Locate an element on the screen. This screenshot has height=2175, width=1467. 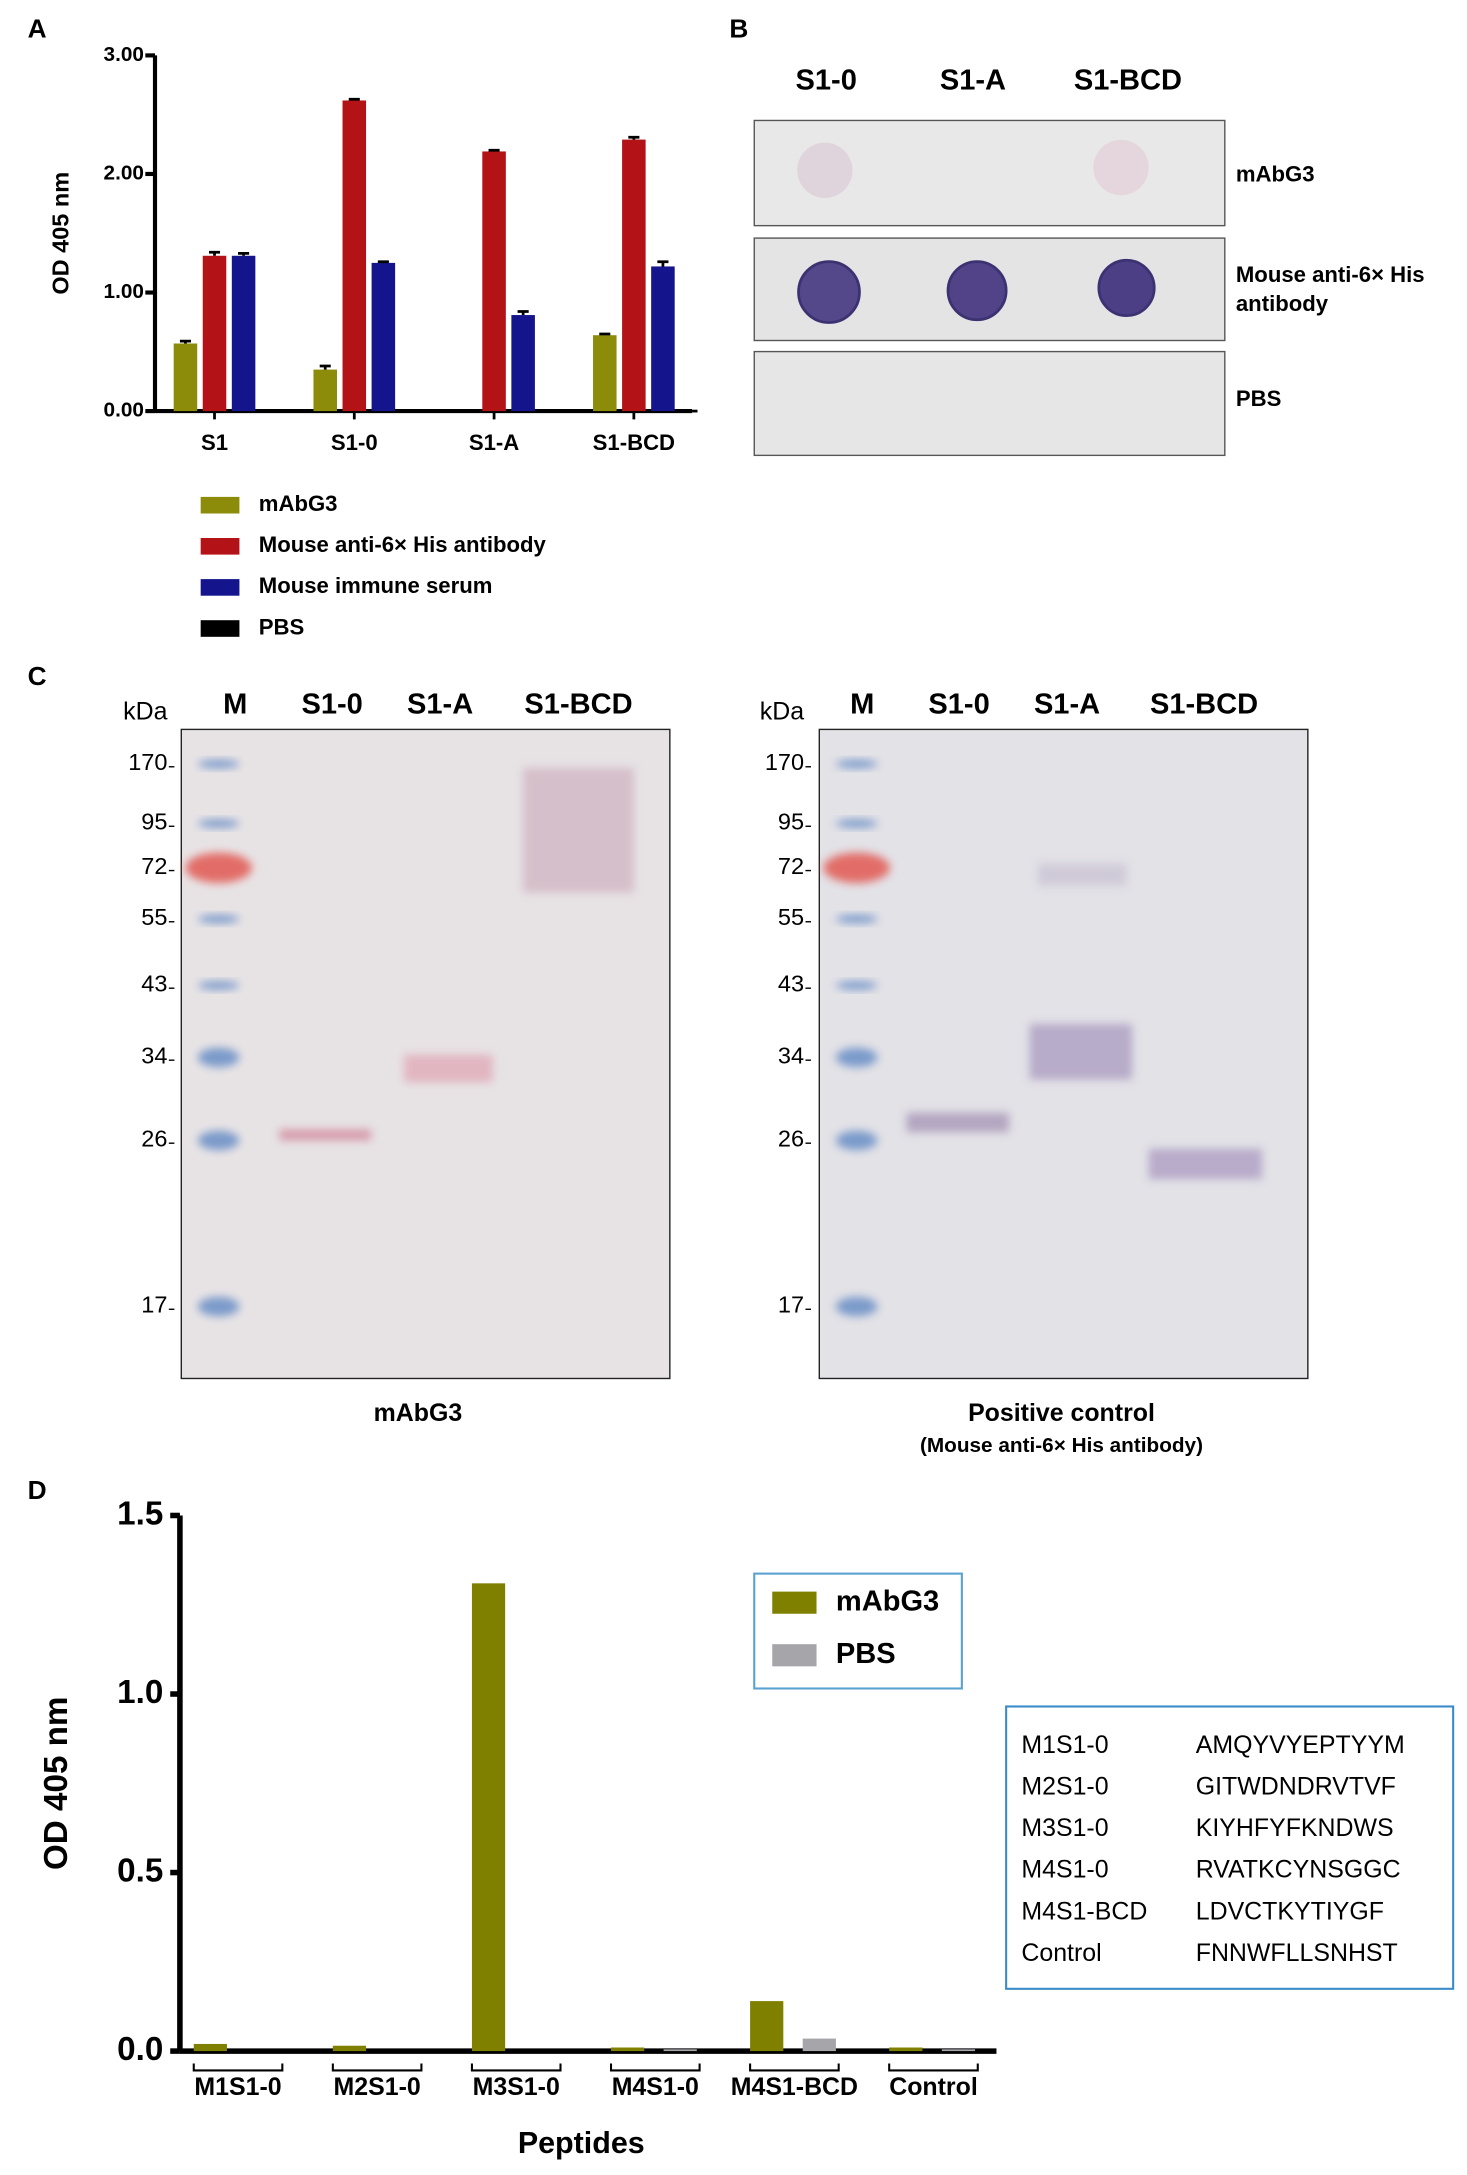
column-label: S1-BCD is located at coordinates (1128, 80).